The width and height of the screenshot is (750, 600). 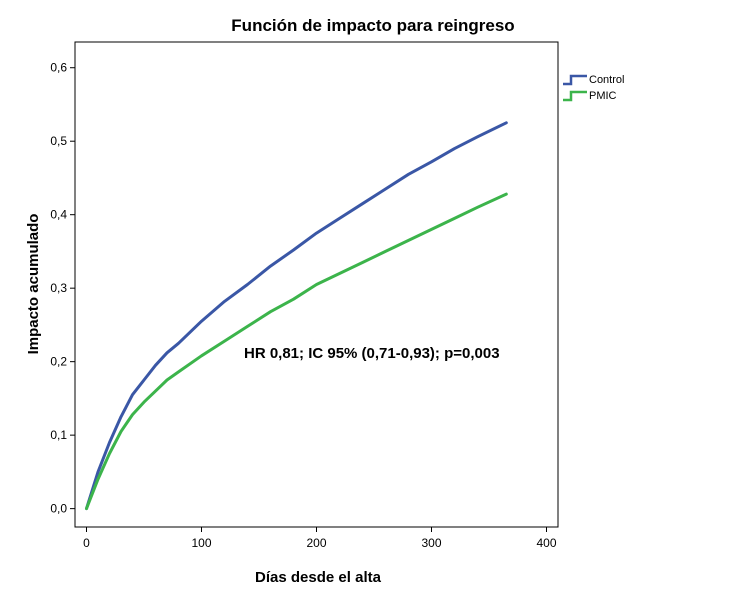 What do you see at coordinates (316, 543) in the screenshot?
I see `x-tick-label: 200` at bounding box center [316, 543].